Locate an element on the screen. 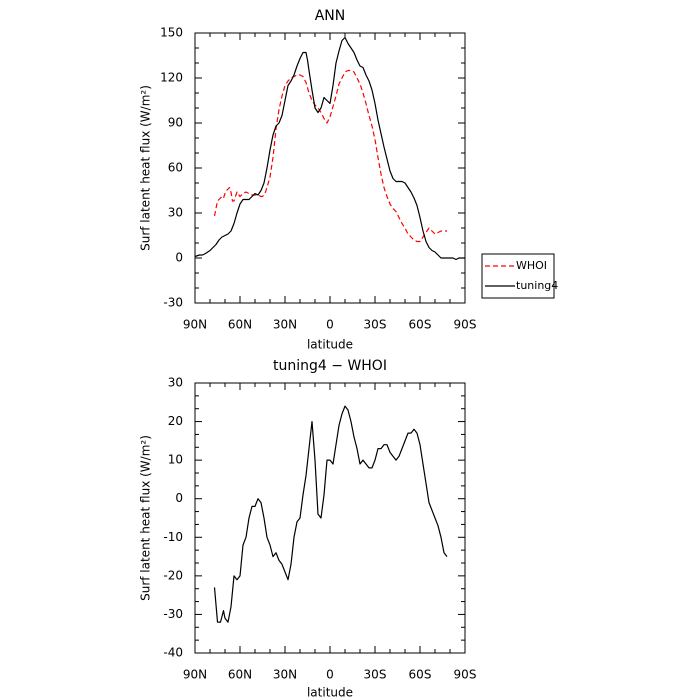 This screenshot has height=700, width=700. y-tick-label: 150 is located at coordinates (171, 33).